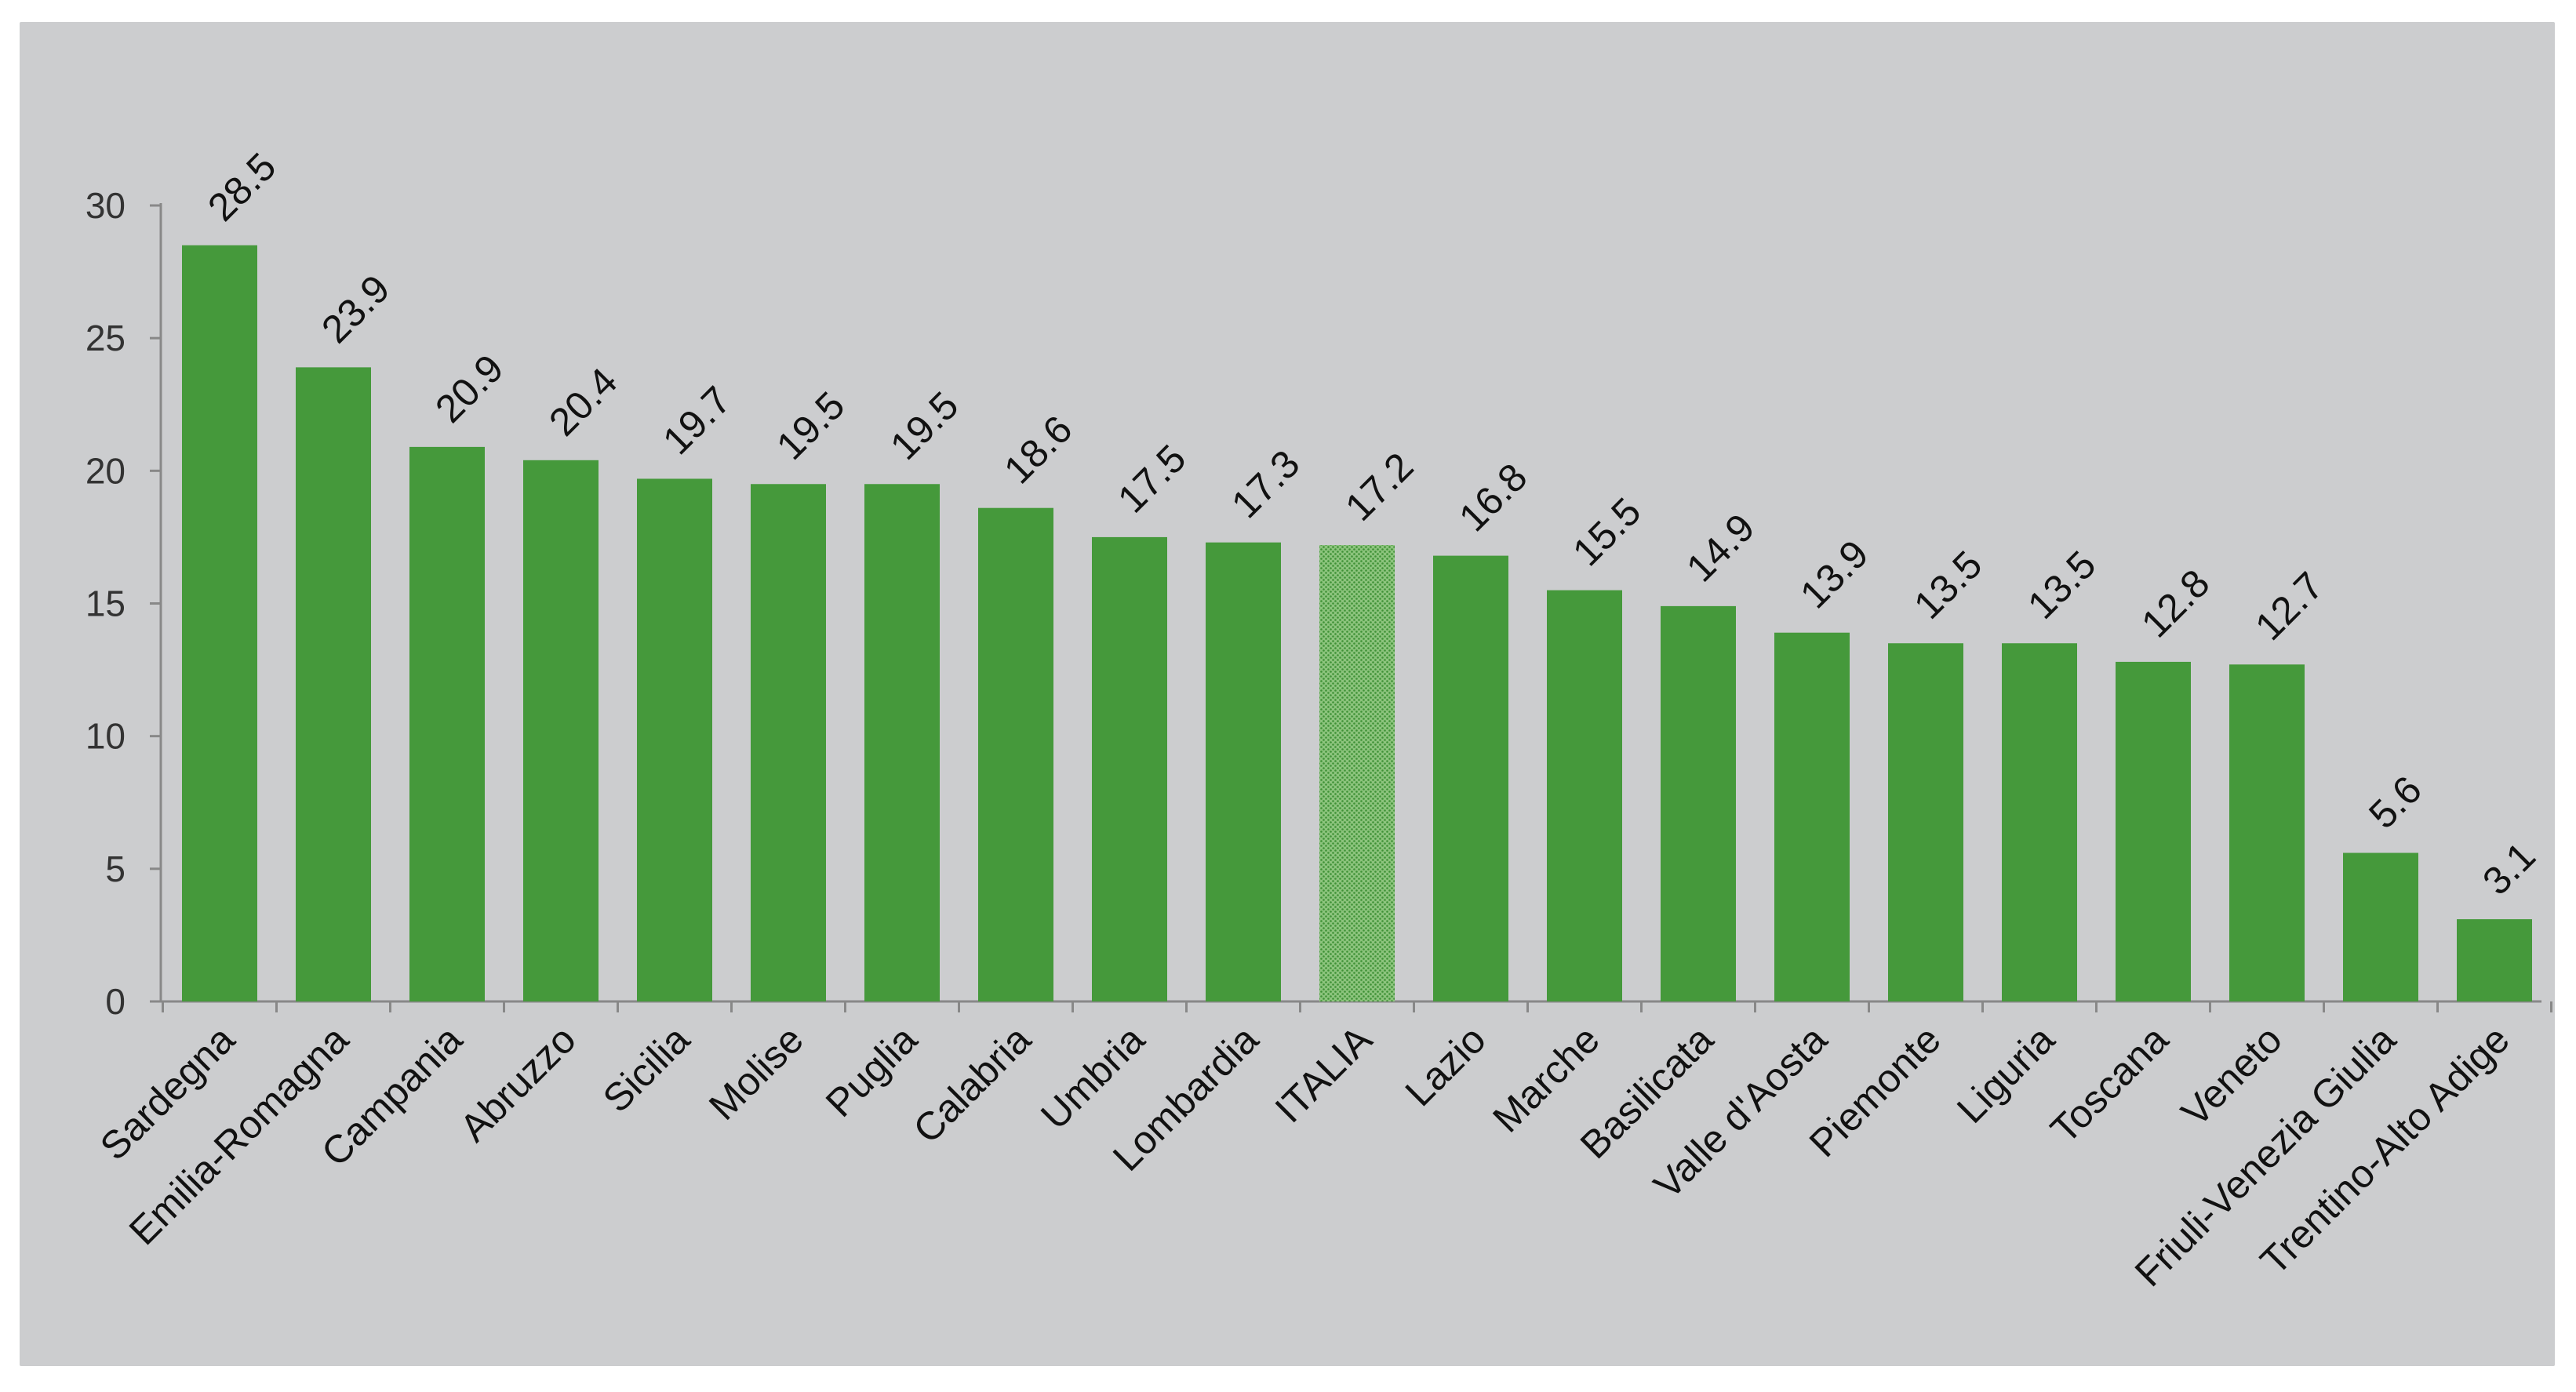 This screenshot has height=1392, width=2576. I want to click on data-label: 17.2, so click(1379, 486).